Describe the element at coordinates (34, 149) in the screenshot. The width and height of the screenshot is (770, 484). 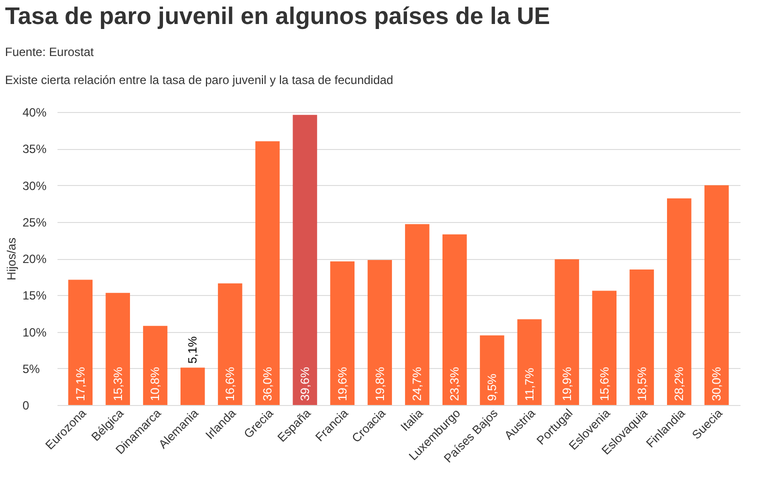
I see `y-tick-label: 35%` at that location.